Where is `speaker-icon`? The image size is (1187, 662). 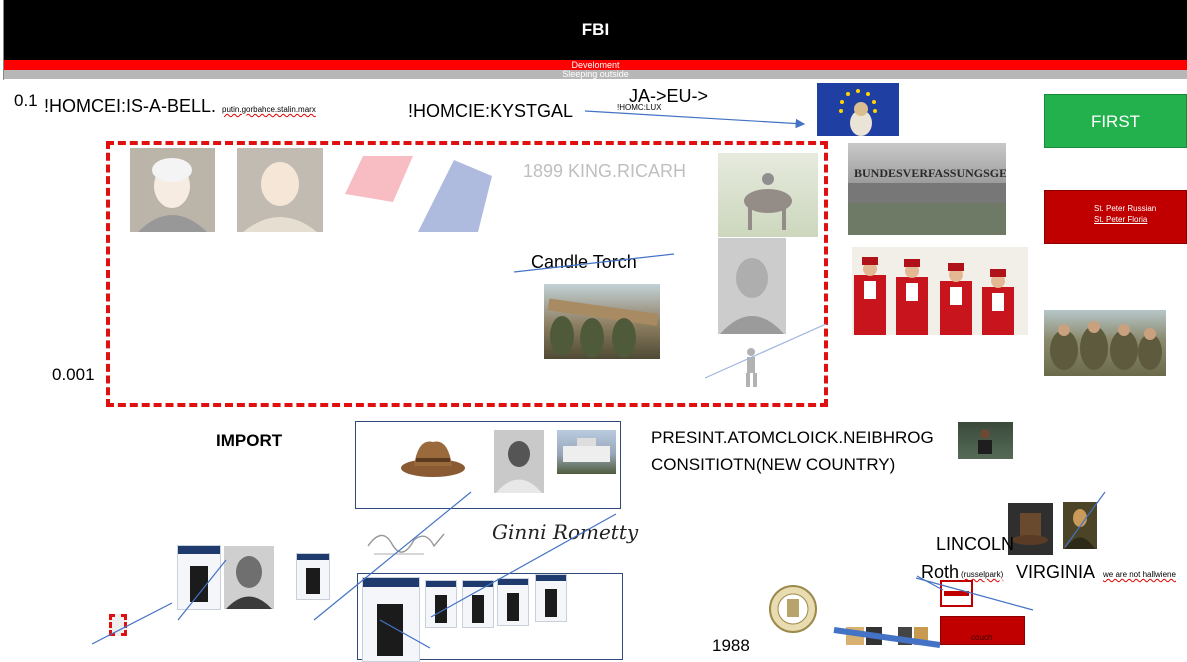 speaker-icon is located at coordinates (985, 441).